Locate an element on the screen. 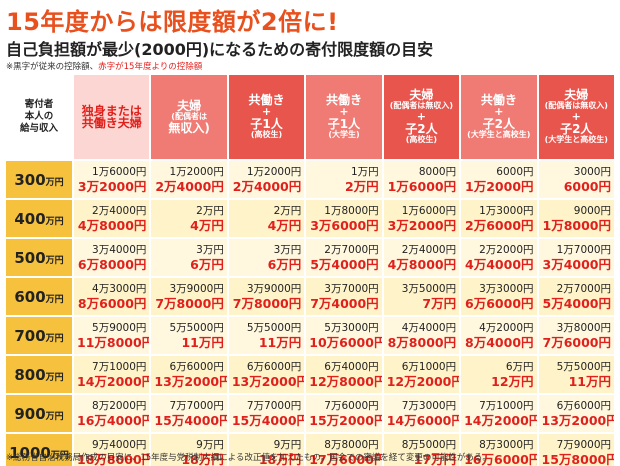  previous-limit-value: 6万6000円 is located at coordinates (196, 366).